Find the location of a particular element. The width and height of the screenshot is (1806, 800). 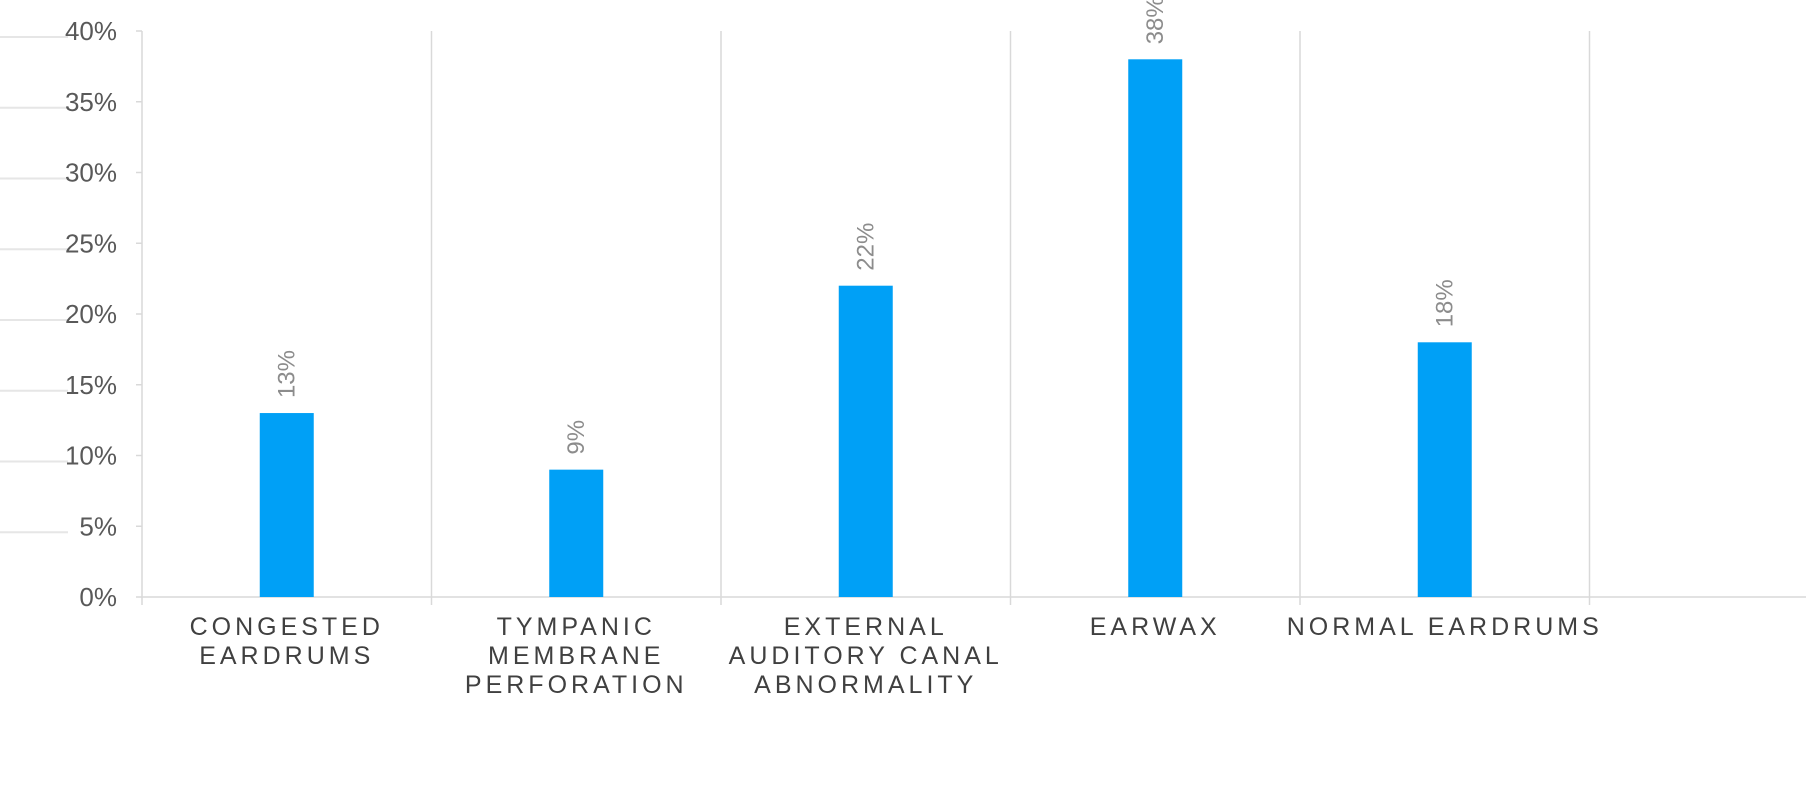

y-tick-label: 10% is located at coordinates (91, 456).